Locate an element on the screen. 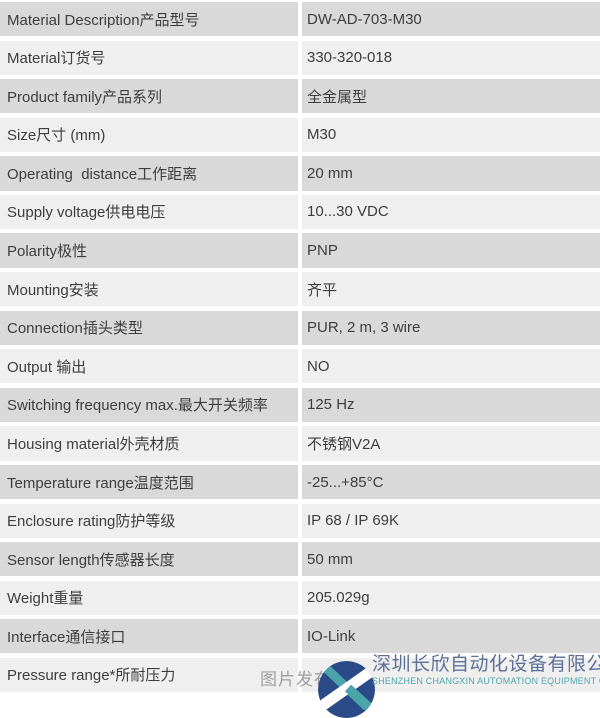 This screenshot has height=718, width=600. spec-value-cell: M30 is located at coordinates (451, 134).